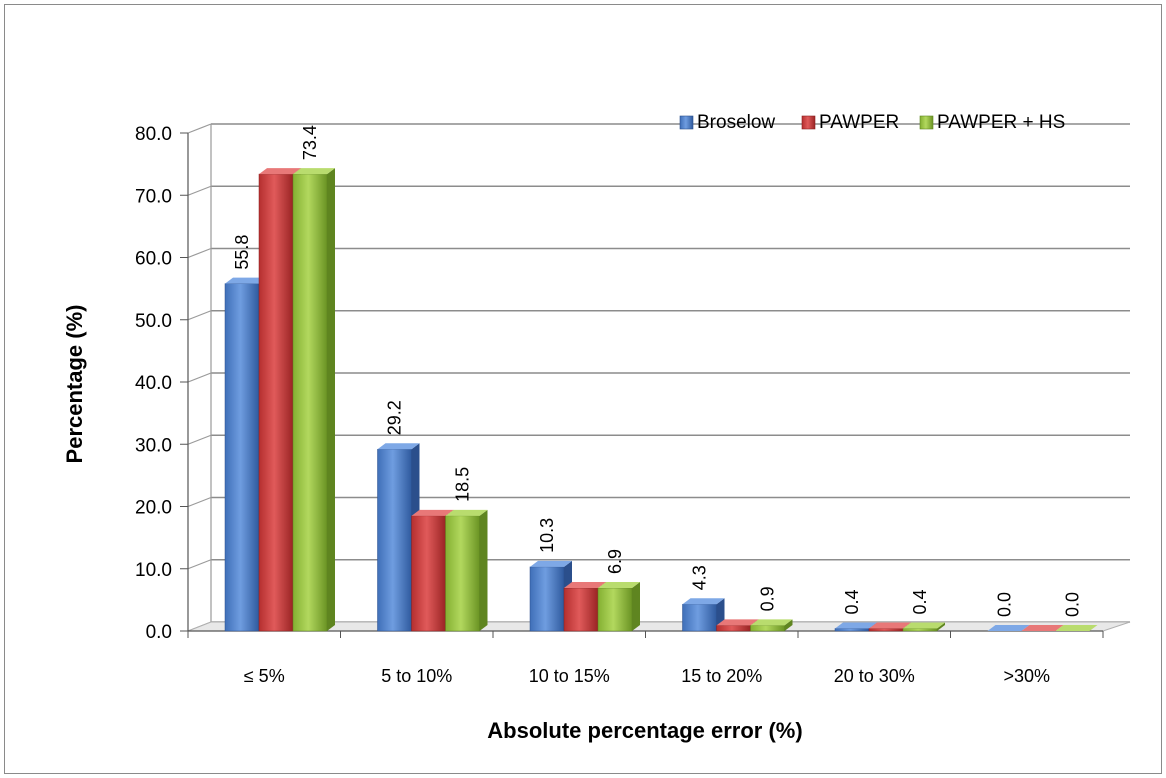 The image size is (1166, 778). I want to click on y-tick-label: 70.0, so click(153, 196).